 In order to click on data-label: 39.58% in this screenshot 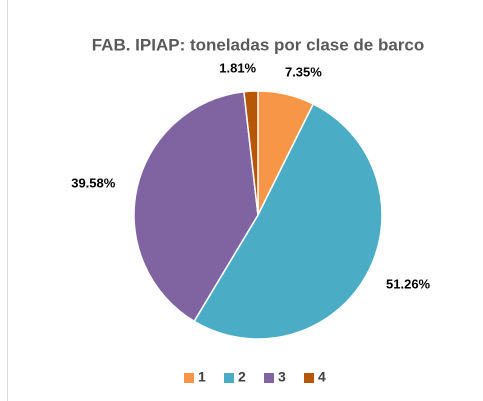, I will do `click(93, 182)`.